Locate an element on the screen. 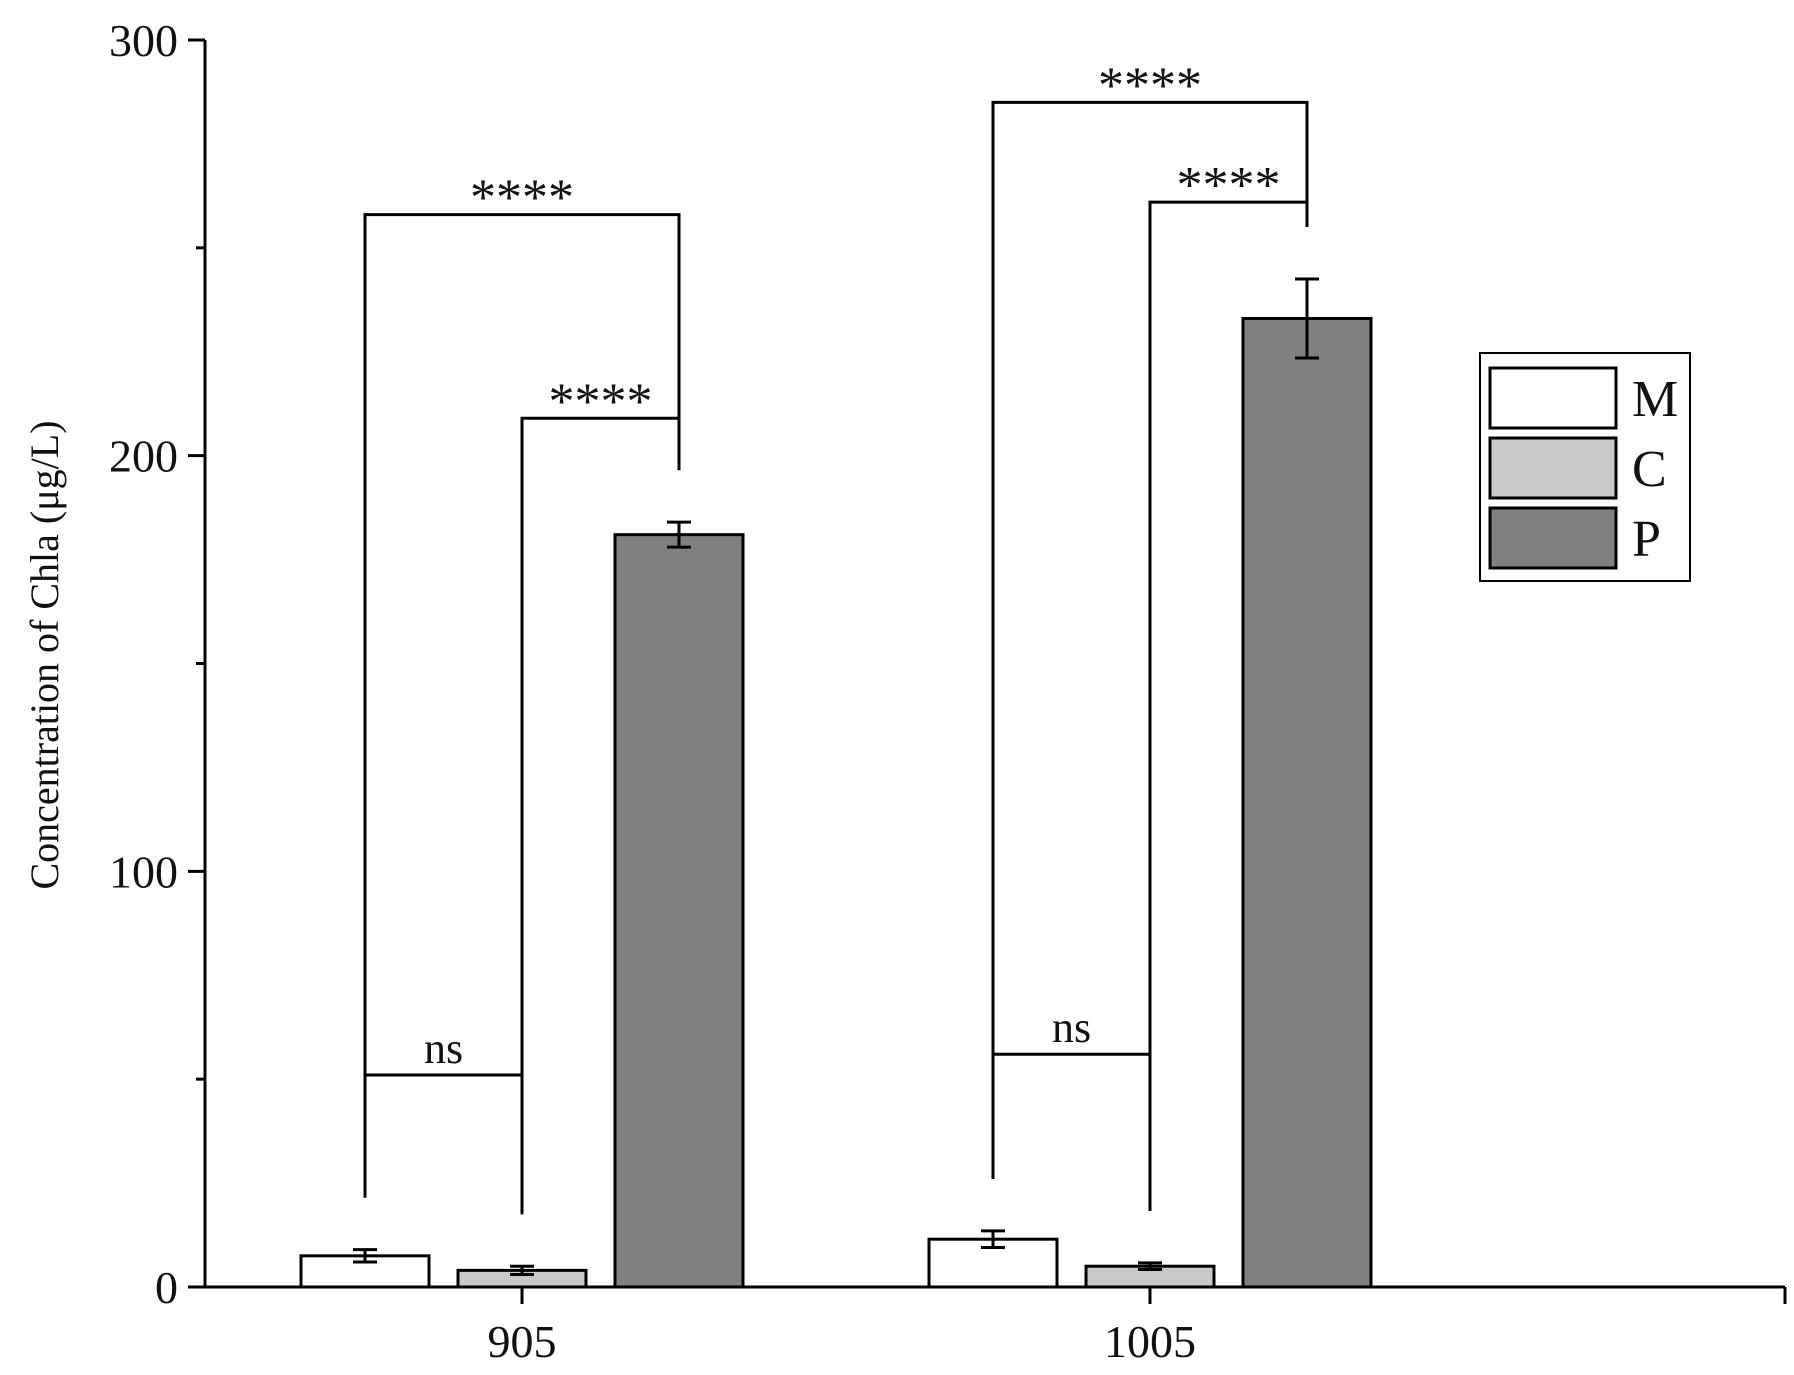 This screenshot has height=1375, width=1794. y-tick-label: 300 is located at coordinates (143, 40).